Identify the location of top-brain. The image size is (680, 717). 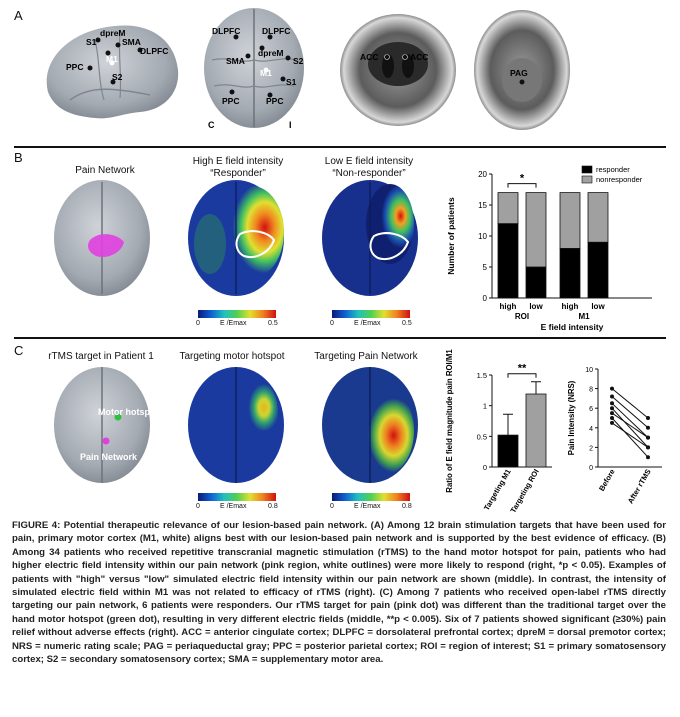
(254, 68).